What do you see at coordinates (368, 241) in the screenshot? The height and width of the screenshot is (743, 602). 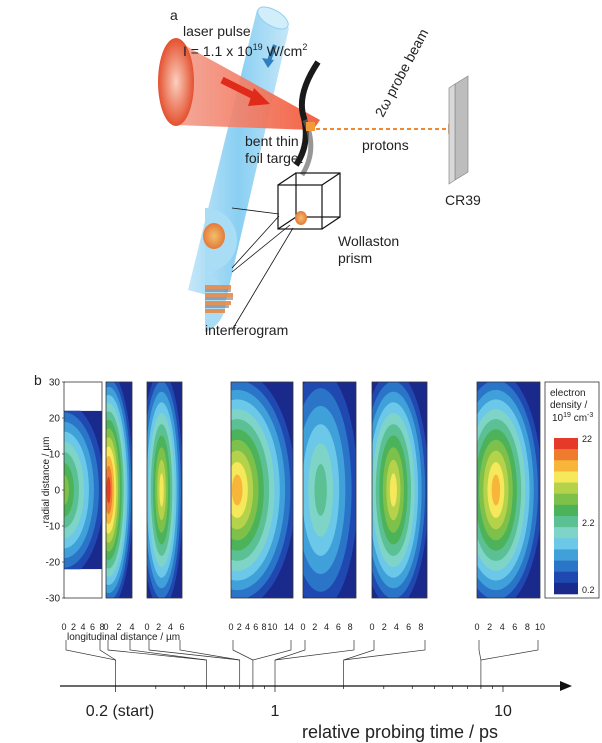 I see `wollaston-label-line1: Wollaston` at bounding box center [368, 241].